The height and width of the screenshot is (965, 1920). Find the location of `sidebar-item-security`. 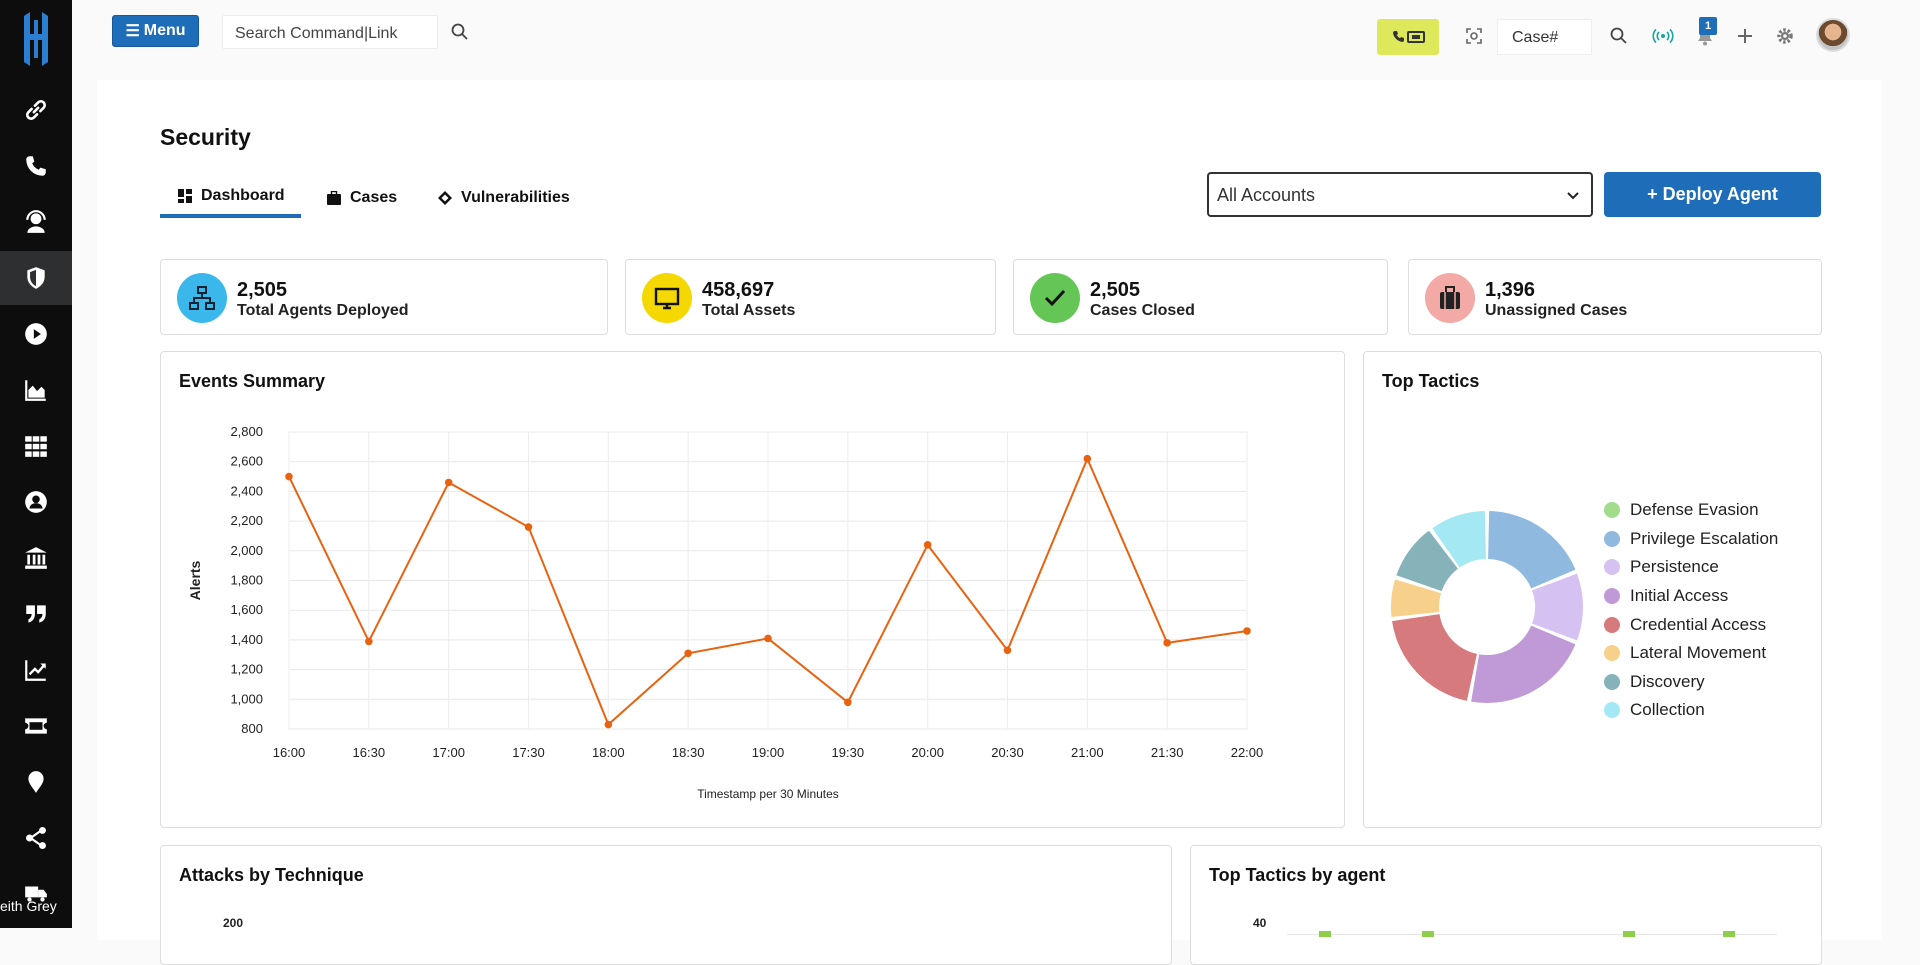

sidebar-item-security is located at coordinates (36, 278).